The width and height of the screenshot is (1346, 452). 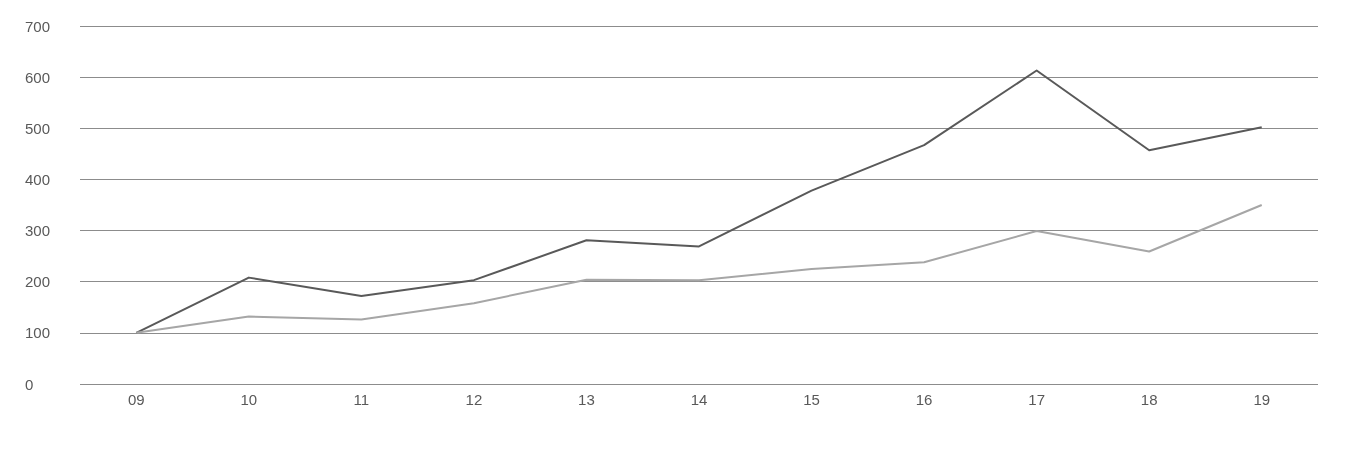 What do you see at coordinates (38, 282) in the screenshot?
I see `y-tick-label: 200` at bounding box center [38, 282].